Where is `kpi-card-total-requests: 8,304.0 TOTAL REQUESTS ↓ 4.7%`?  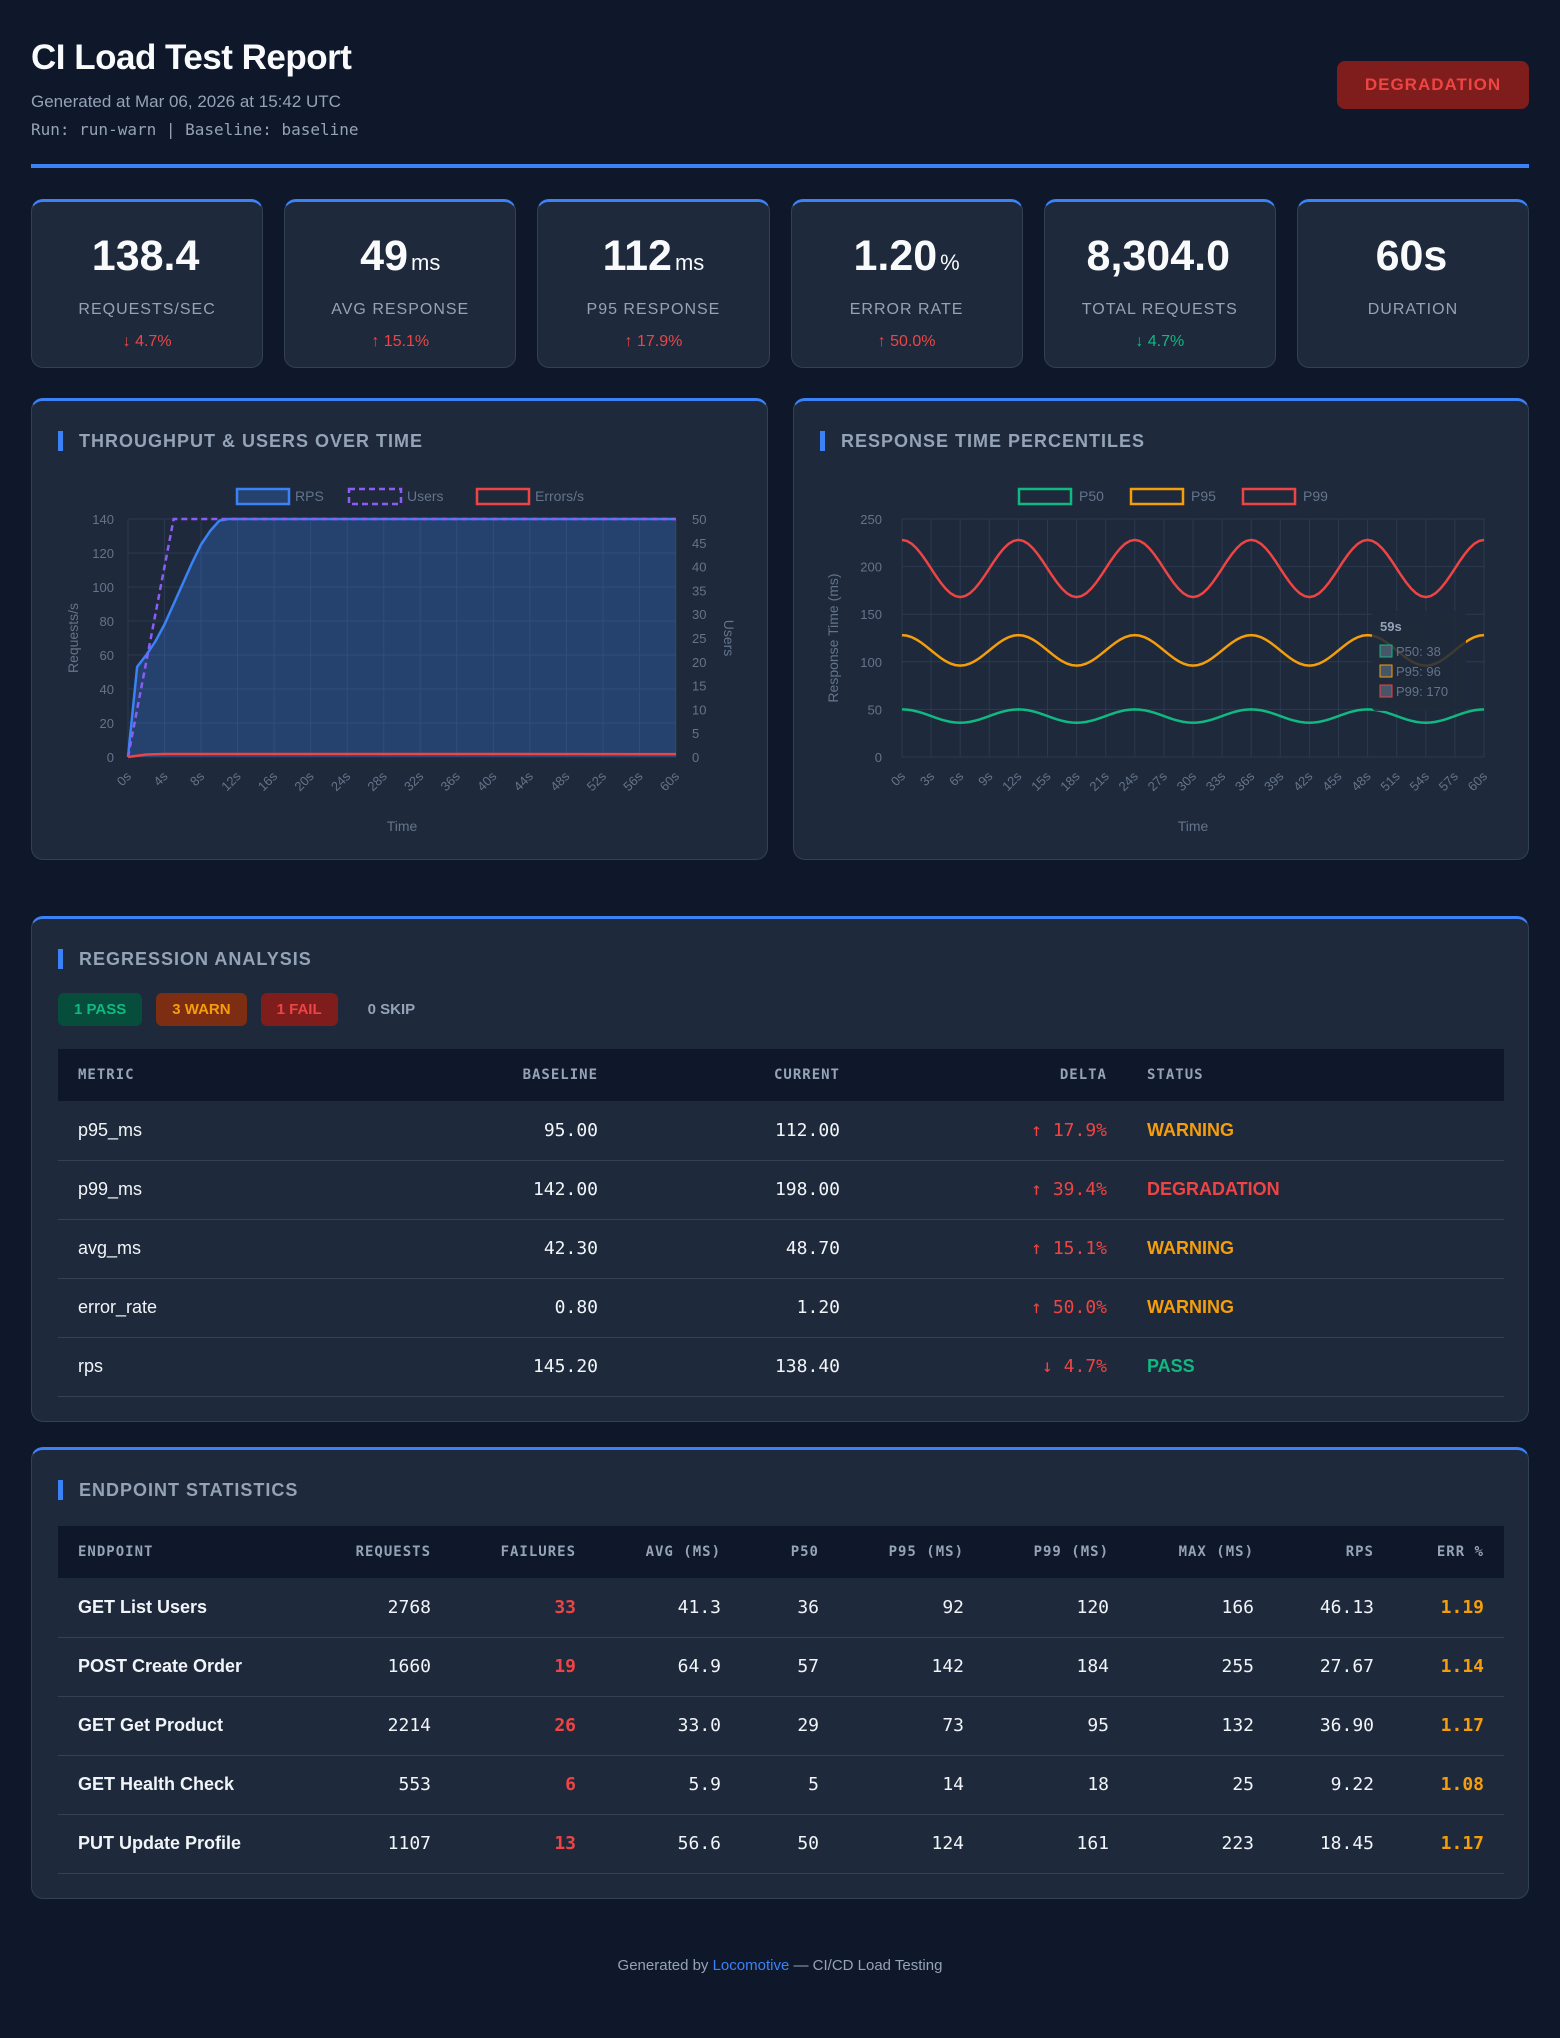 kpi-card-total-requests: 8,304.0 TOTAL REQUESTS ↓ 4.7% is located at coordinates (1159, 283).